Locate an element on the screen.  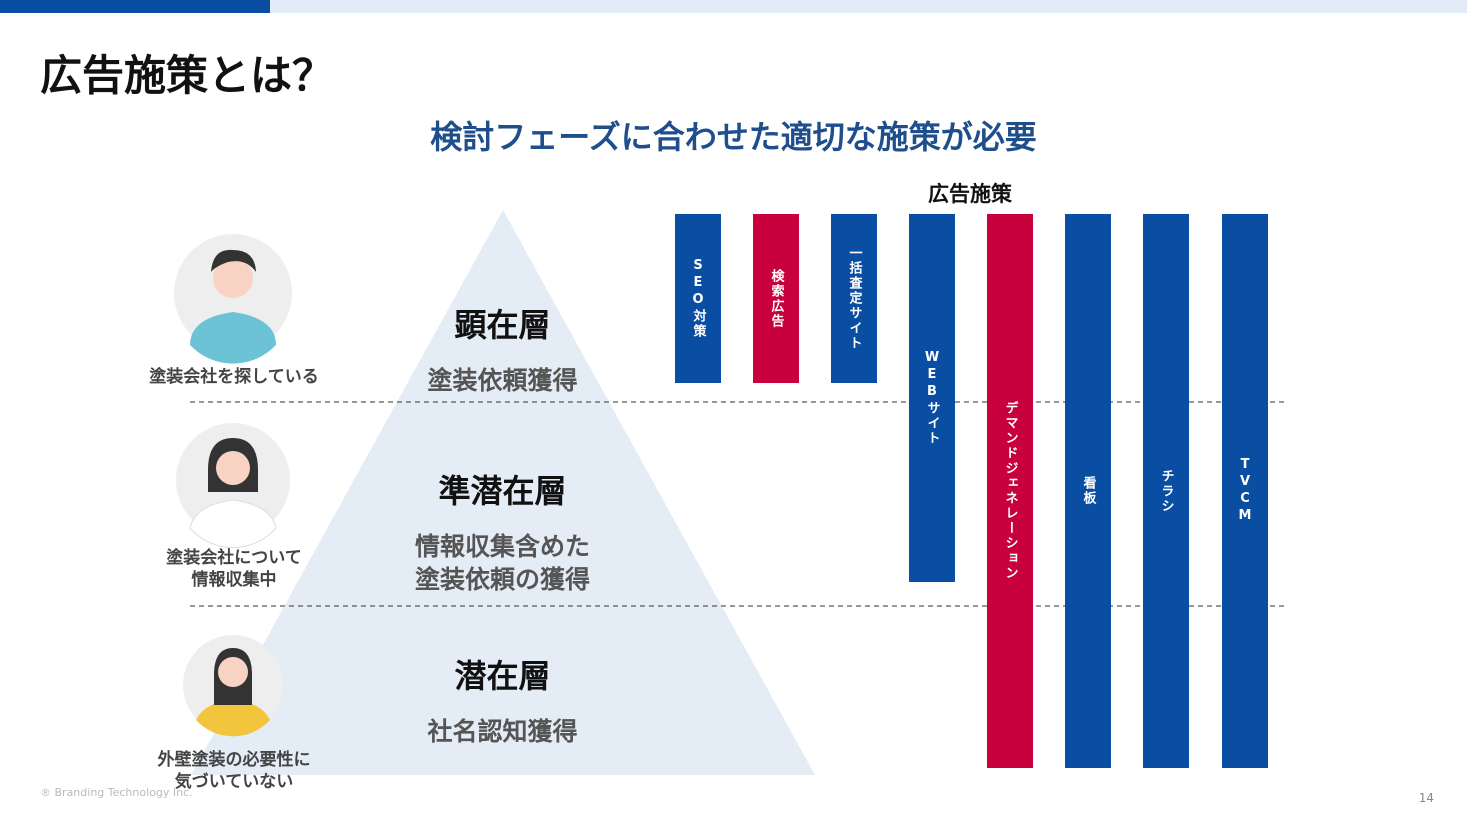
tier-goal: 情報収集含めた 塗装依頼の獲得 is located at coordinates (502, 563).